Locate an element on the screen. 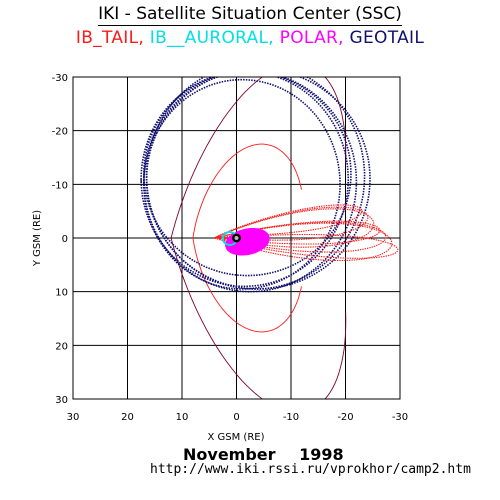 This screenshot has width=500, height=500. y-tick-label: 10 is located at coordinates (61, 293).